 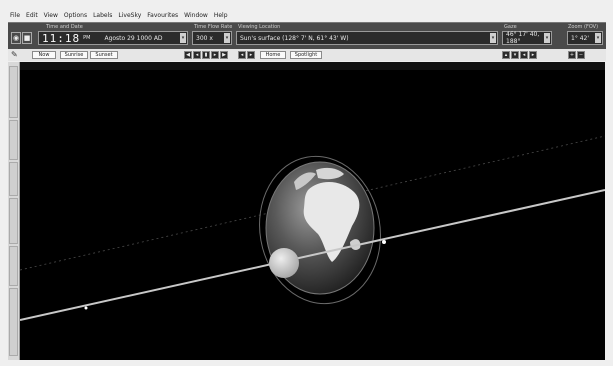 I want to click on location-dropdown-icon: ▾, so click(x=493, y=38).